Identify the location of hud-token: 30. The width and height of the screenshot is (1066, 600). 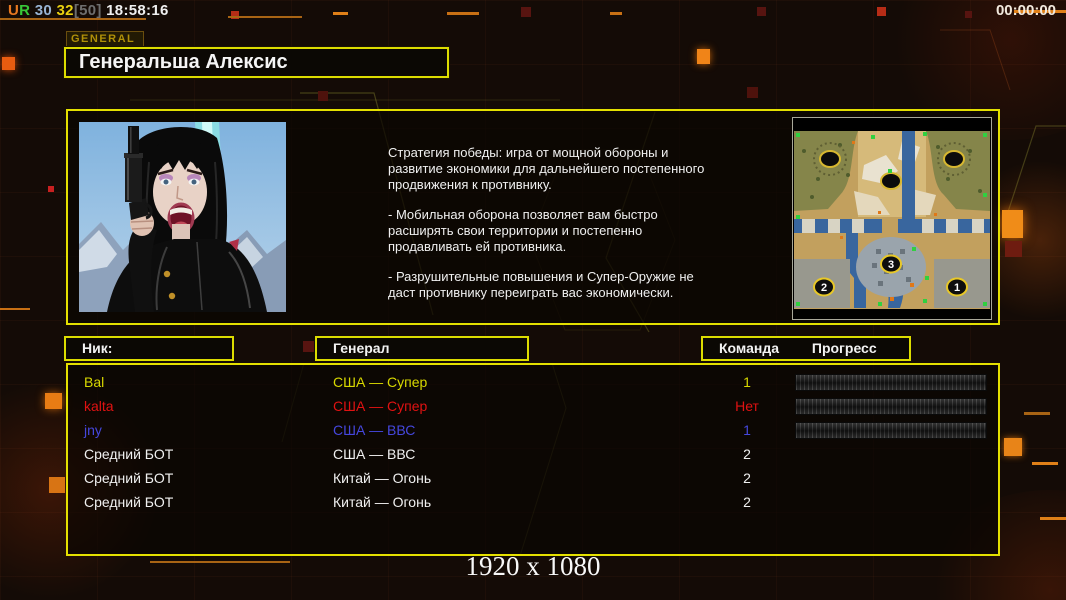
(41, 10).